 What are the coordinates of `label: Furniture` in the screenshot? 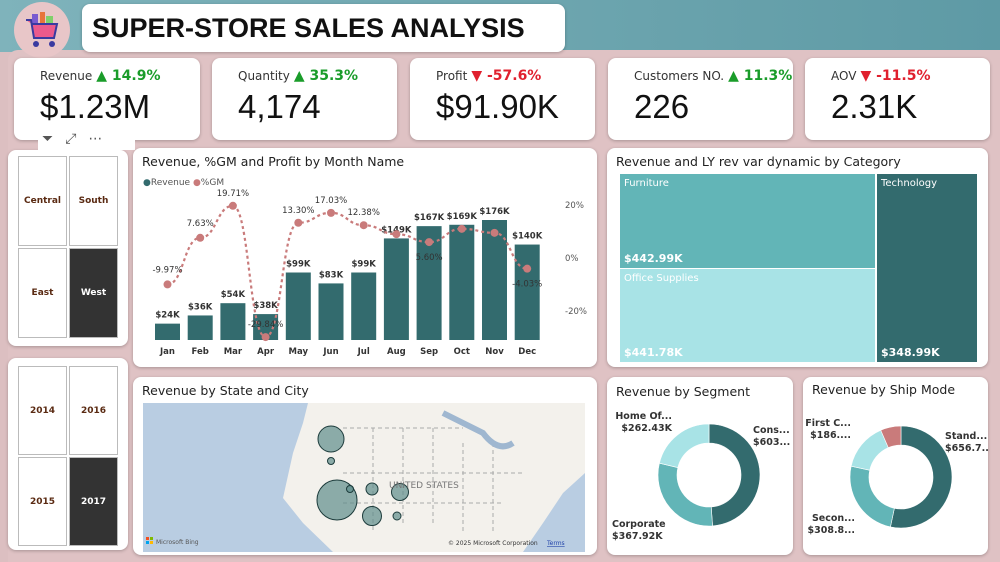 It's located at (646, 183).